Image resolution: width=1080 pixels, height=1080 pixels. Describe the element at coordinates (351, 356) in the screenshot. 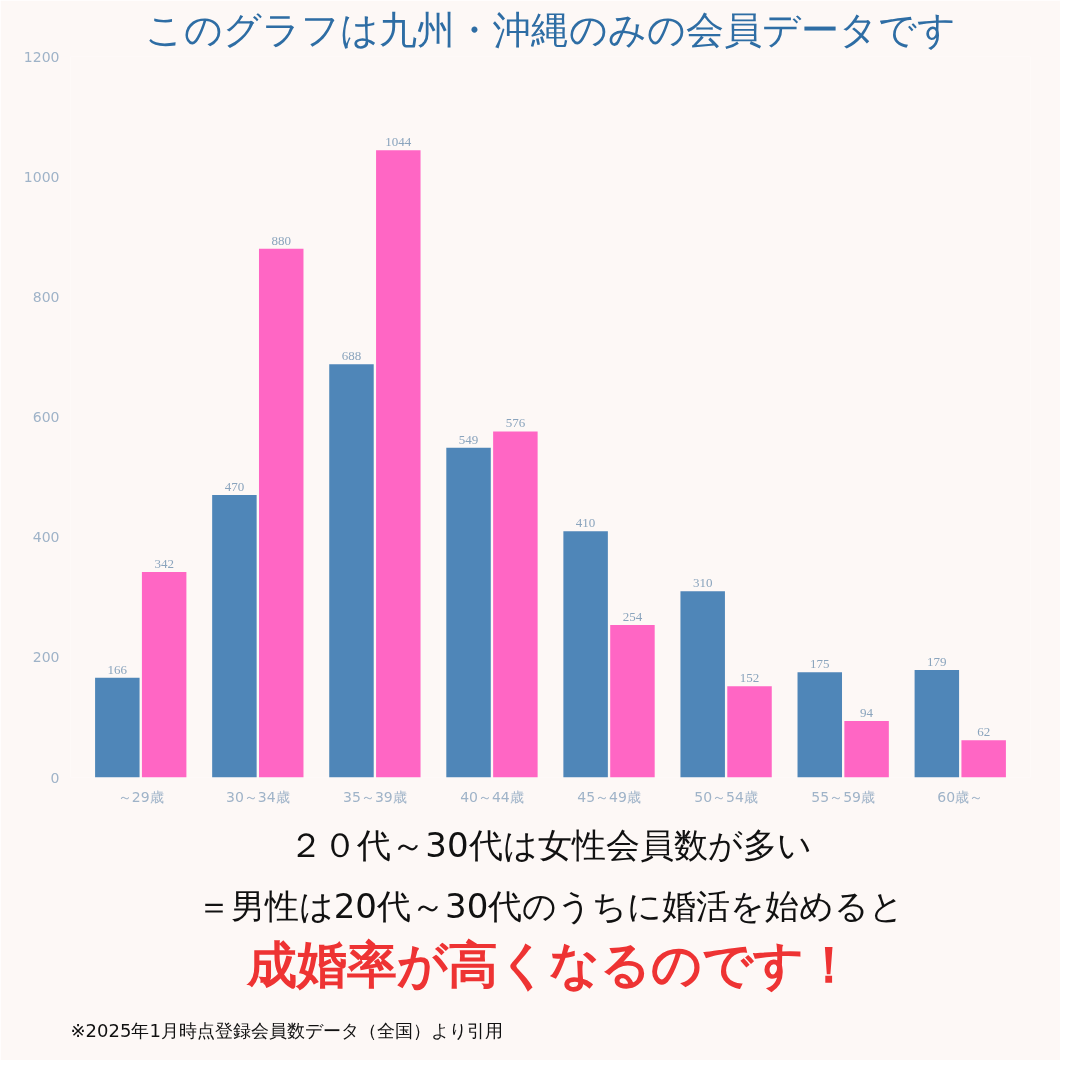

I see `data-label: 688` at that location.